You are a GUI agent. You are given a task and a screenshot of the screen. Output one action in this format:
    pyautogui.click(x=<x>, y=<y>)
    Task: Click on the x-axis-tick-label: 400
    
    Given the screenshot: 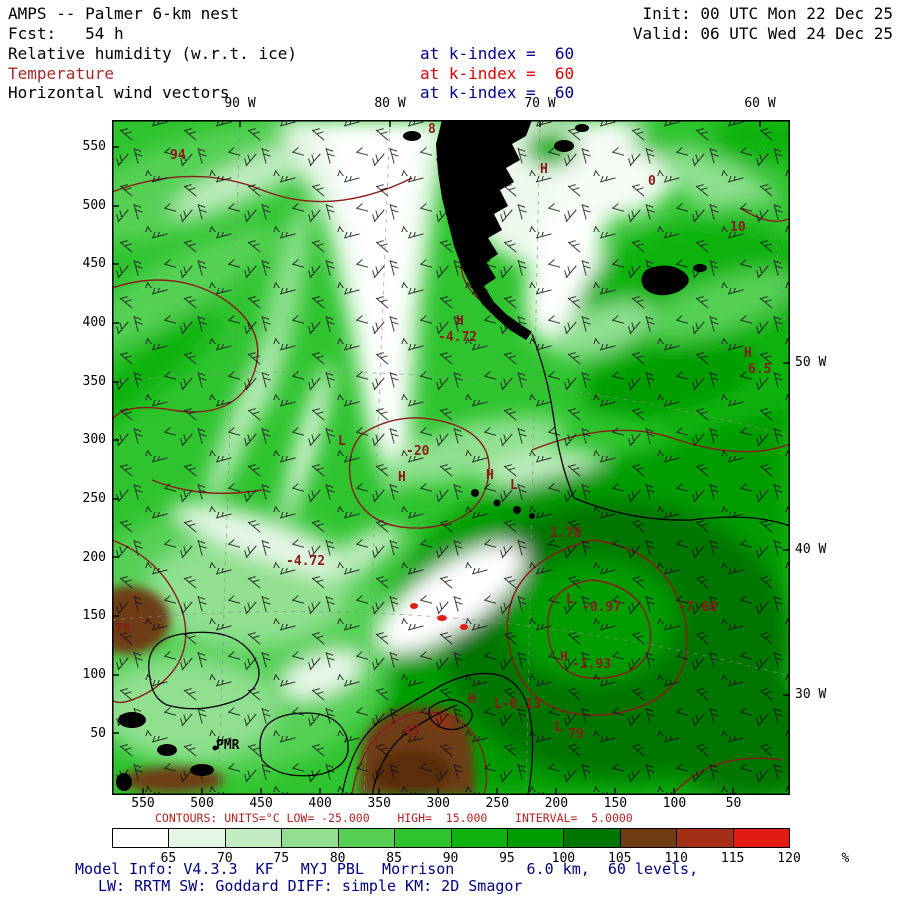 What is the action you would take?
    pyautogui.click(x=320, y=803)
    